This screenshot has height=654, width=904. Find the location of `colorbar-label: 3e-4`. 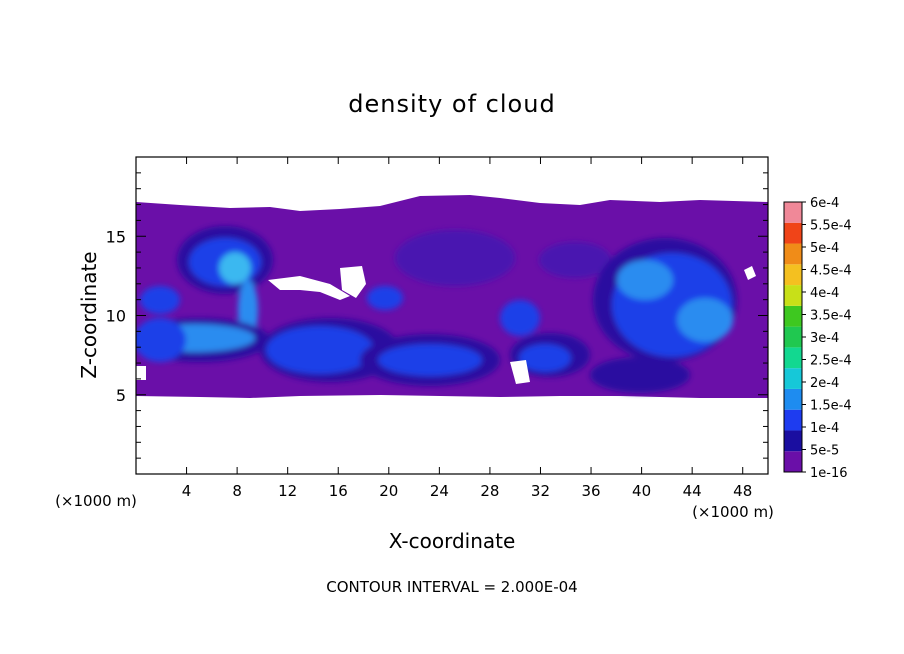

colorbar-label: 3e-4 is located at coordinates (824, 338).